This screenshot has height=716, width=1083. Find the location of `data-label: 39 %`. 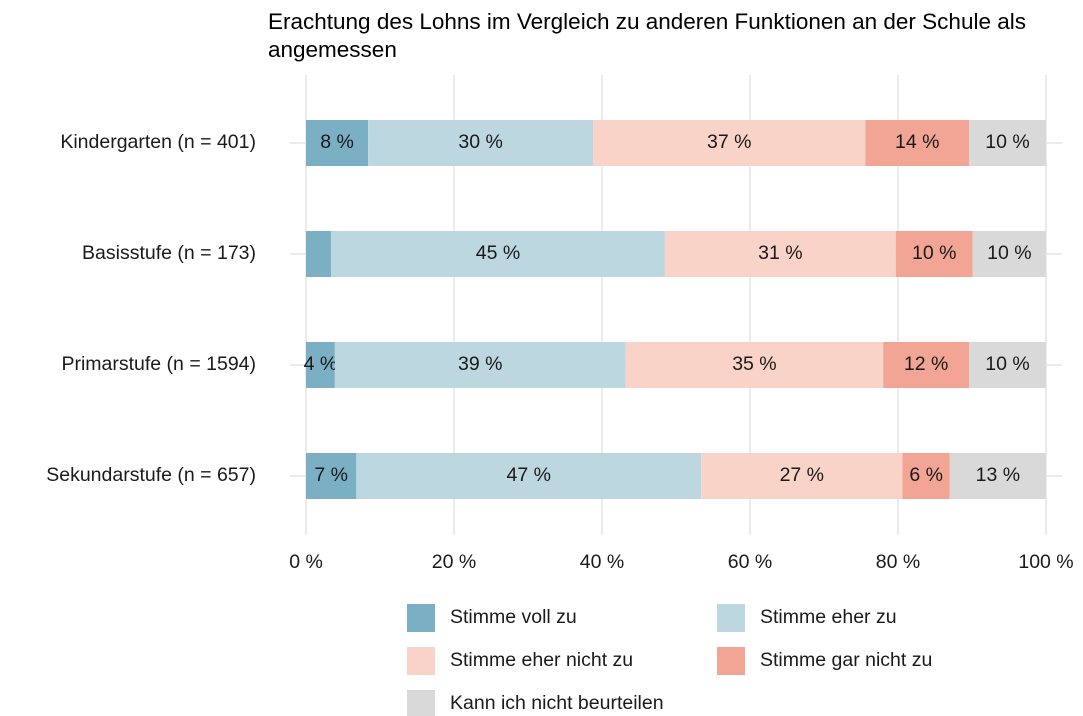

data-label: 39 % is located at coordinates (480, 364).